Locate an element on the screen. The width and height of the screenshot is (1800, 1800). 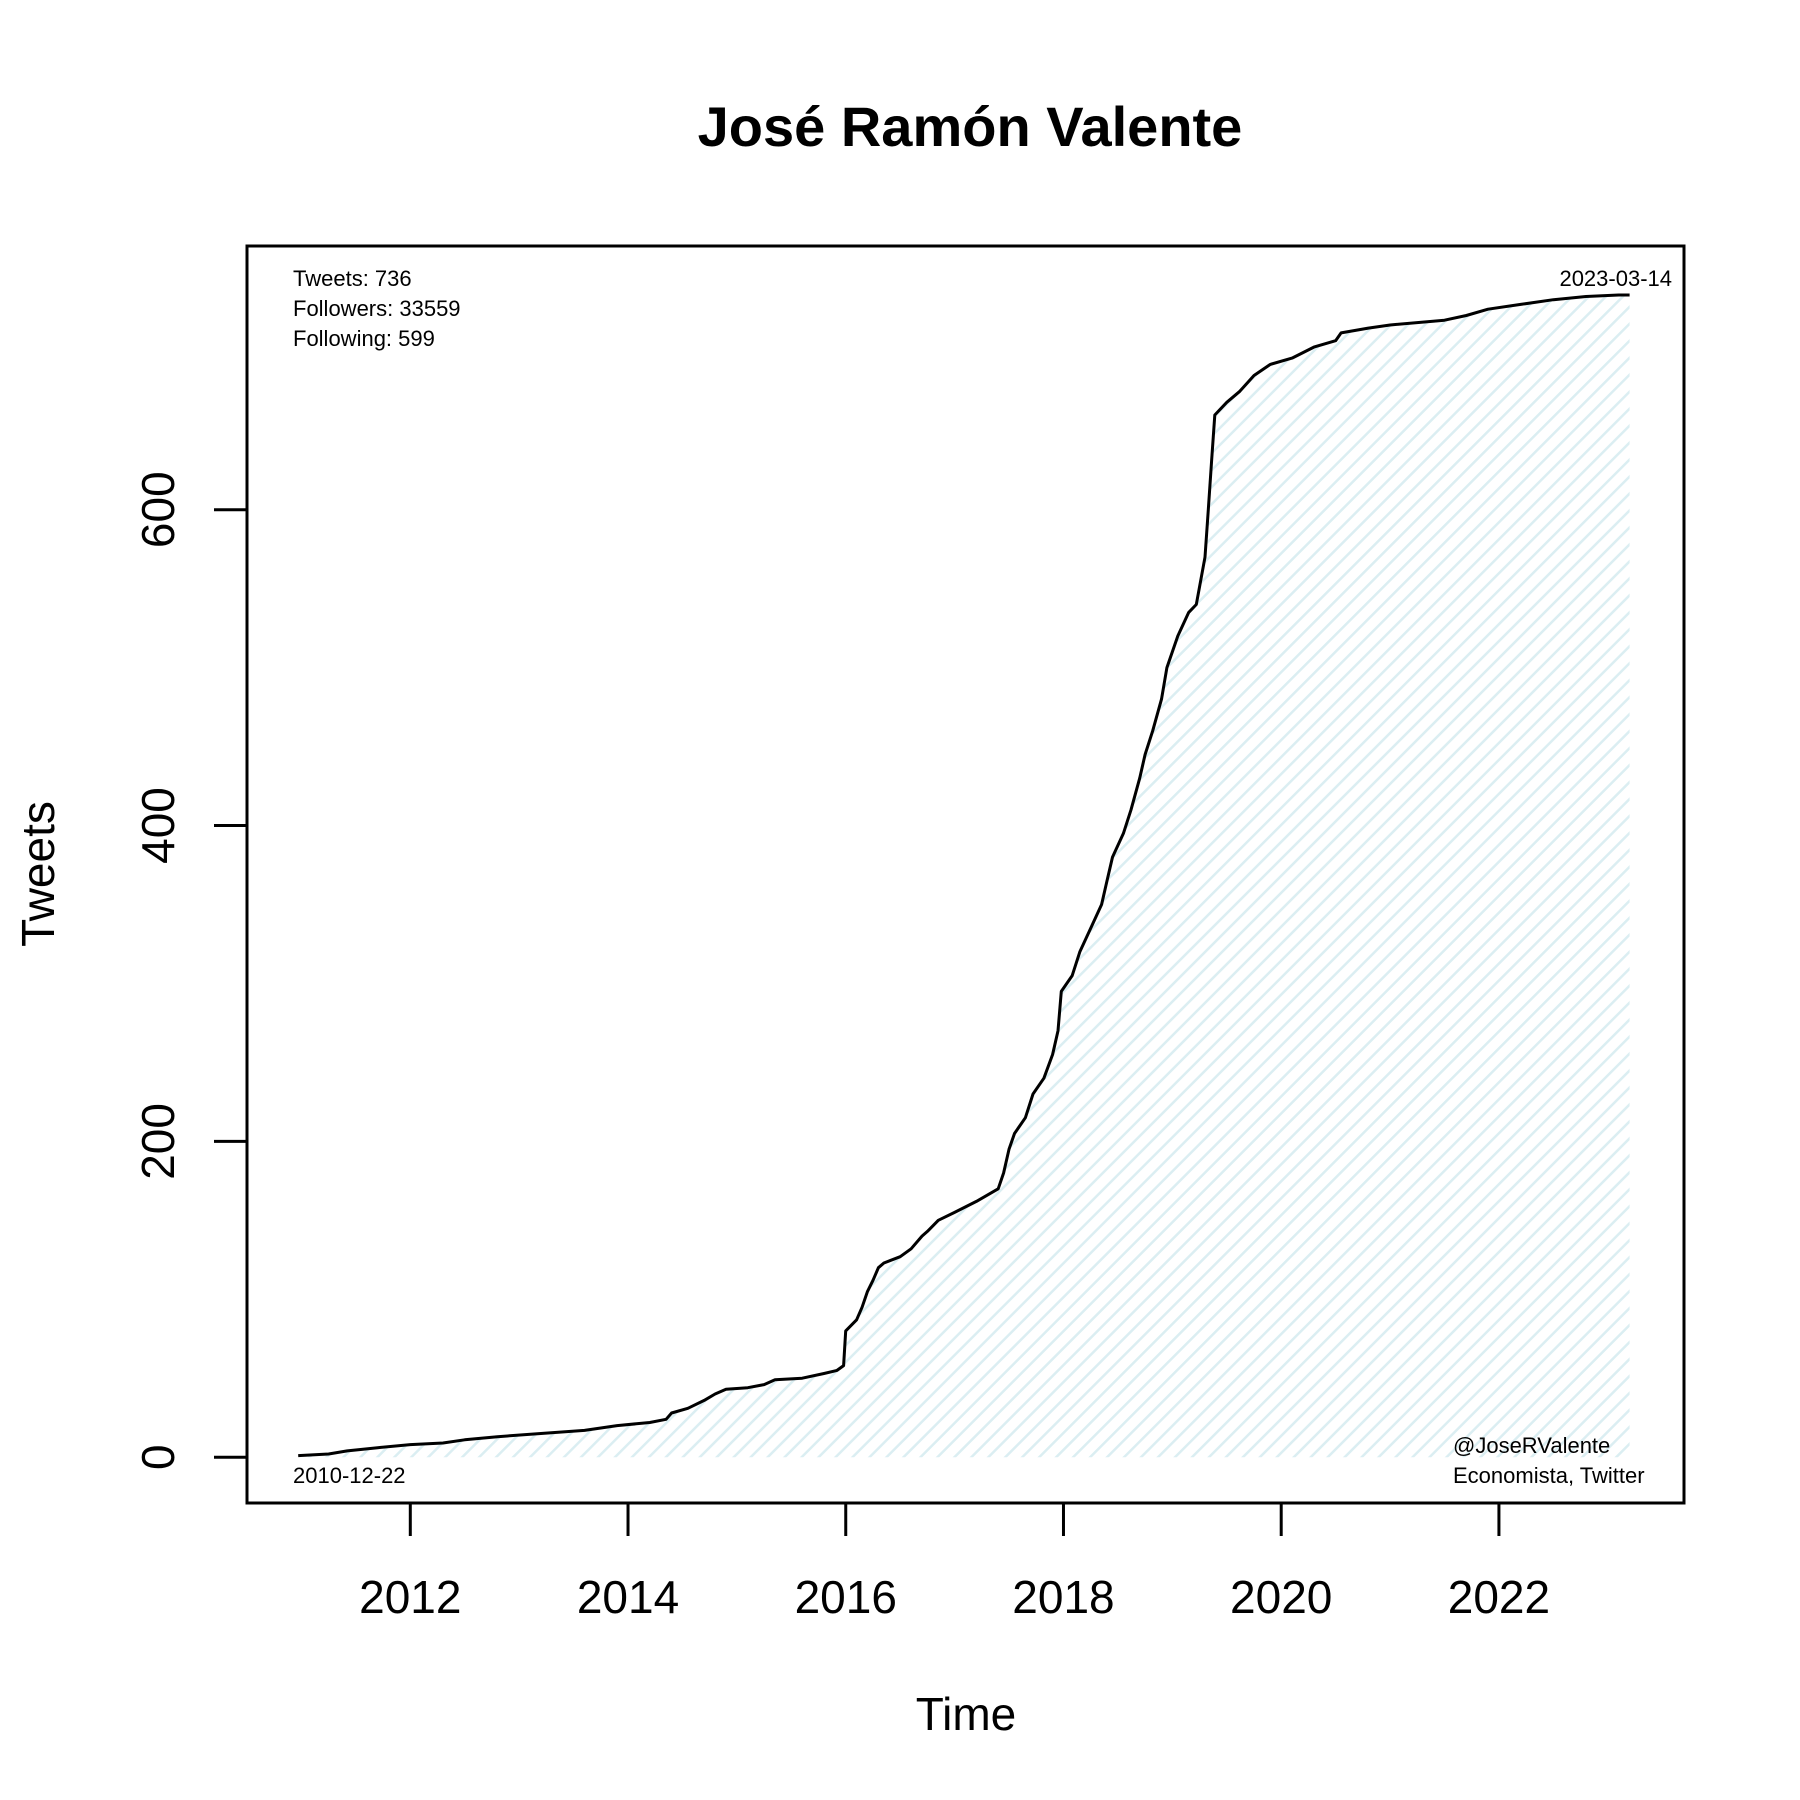
chart-title: José Ramón Valente is located at coordinates (970, 126).